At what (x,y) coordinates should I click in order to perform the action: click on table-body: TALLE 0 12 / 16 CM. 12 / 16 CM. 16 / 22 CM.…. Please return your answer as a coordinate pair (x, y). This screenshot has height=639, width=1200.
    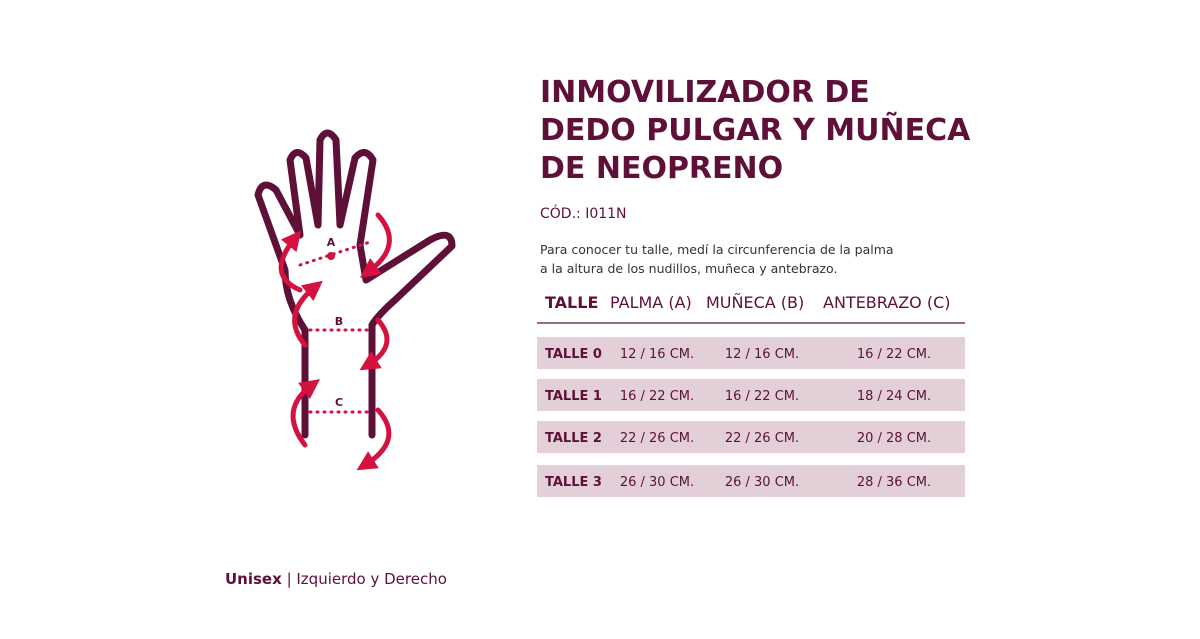
    Looking at the image, I should click on (751, 417).